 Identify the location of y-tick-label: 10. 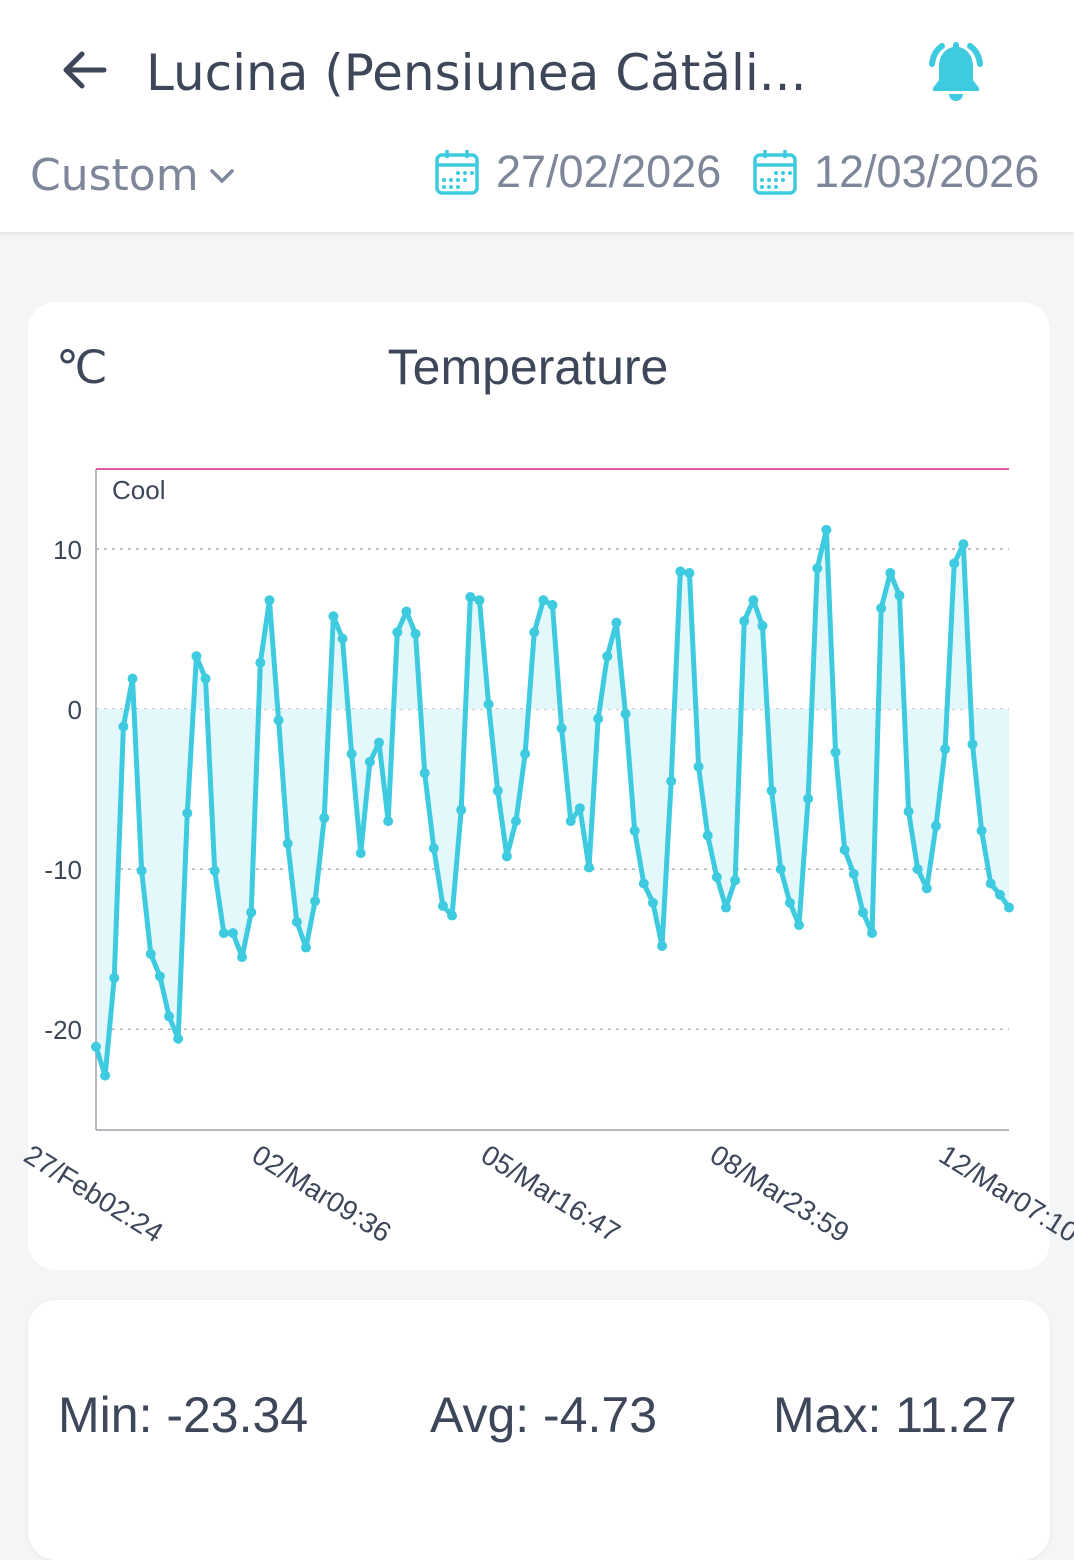
(67, 550).